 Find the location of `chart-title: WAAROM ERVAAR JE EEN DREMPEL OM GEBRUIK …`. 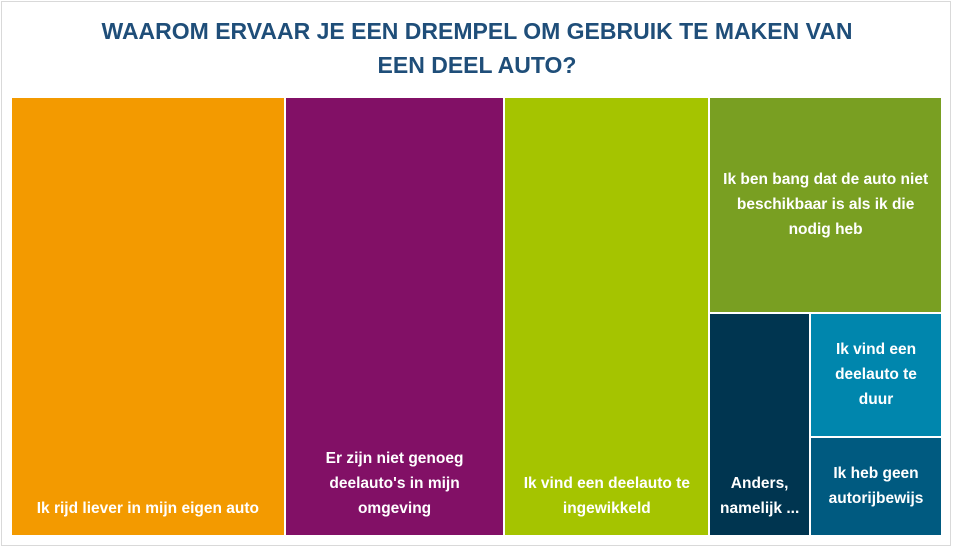

chart-title: WAAROM ERVAAR JE EEN DREMPEL OM GEBRUIK … is located at coordinates (477, 48).